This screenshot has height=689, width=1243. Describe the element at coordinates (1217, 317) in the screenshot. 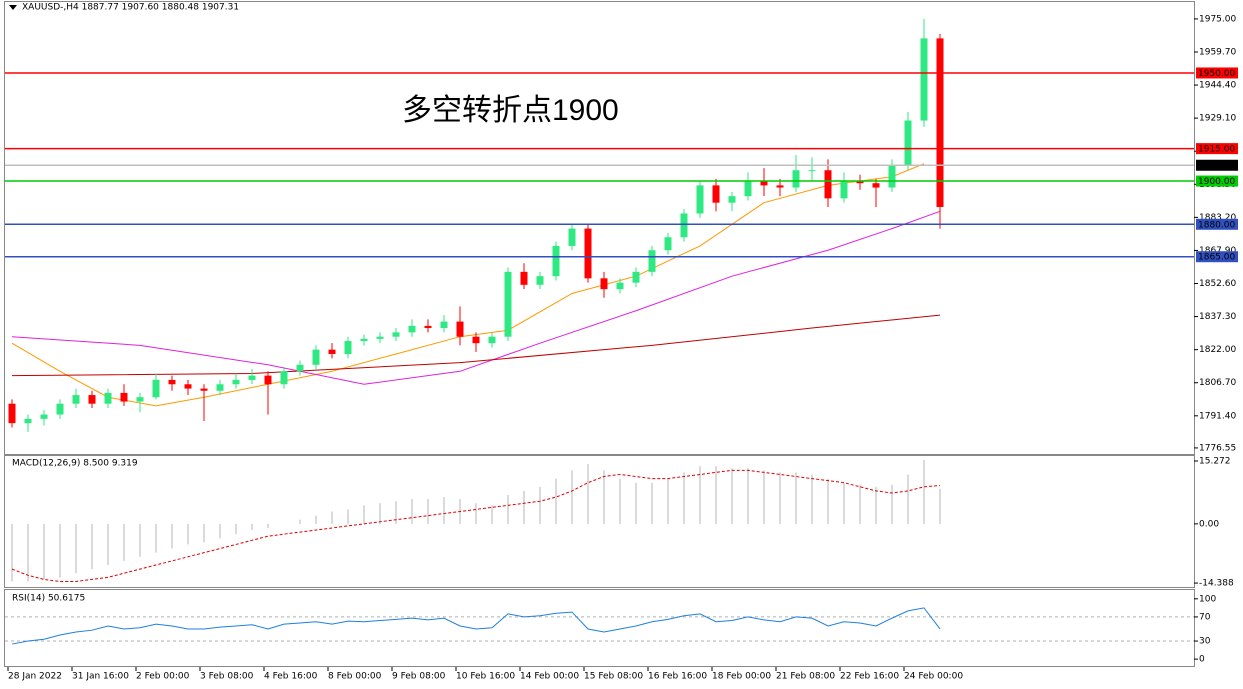

I see `y-tick-label: 1837.30` at that location.